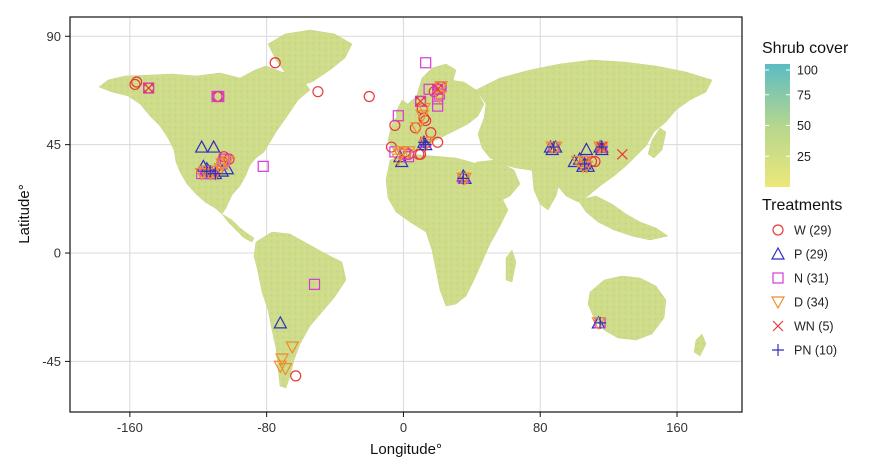 Image resolution: width=880 pixels, height=464 pixels. Describe the element at coordinates (657, 143) in the screenshot. I see `land-japan` at that location.